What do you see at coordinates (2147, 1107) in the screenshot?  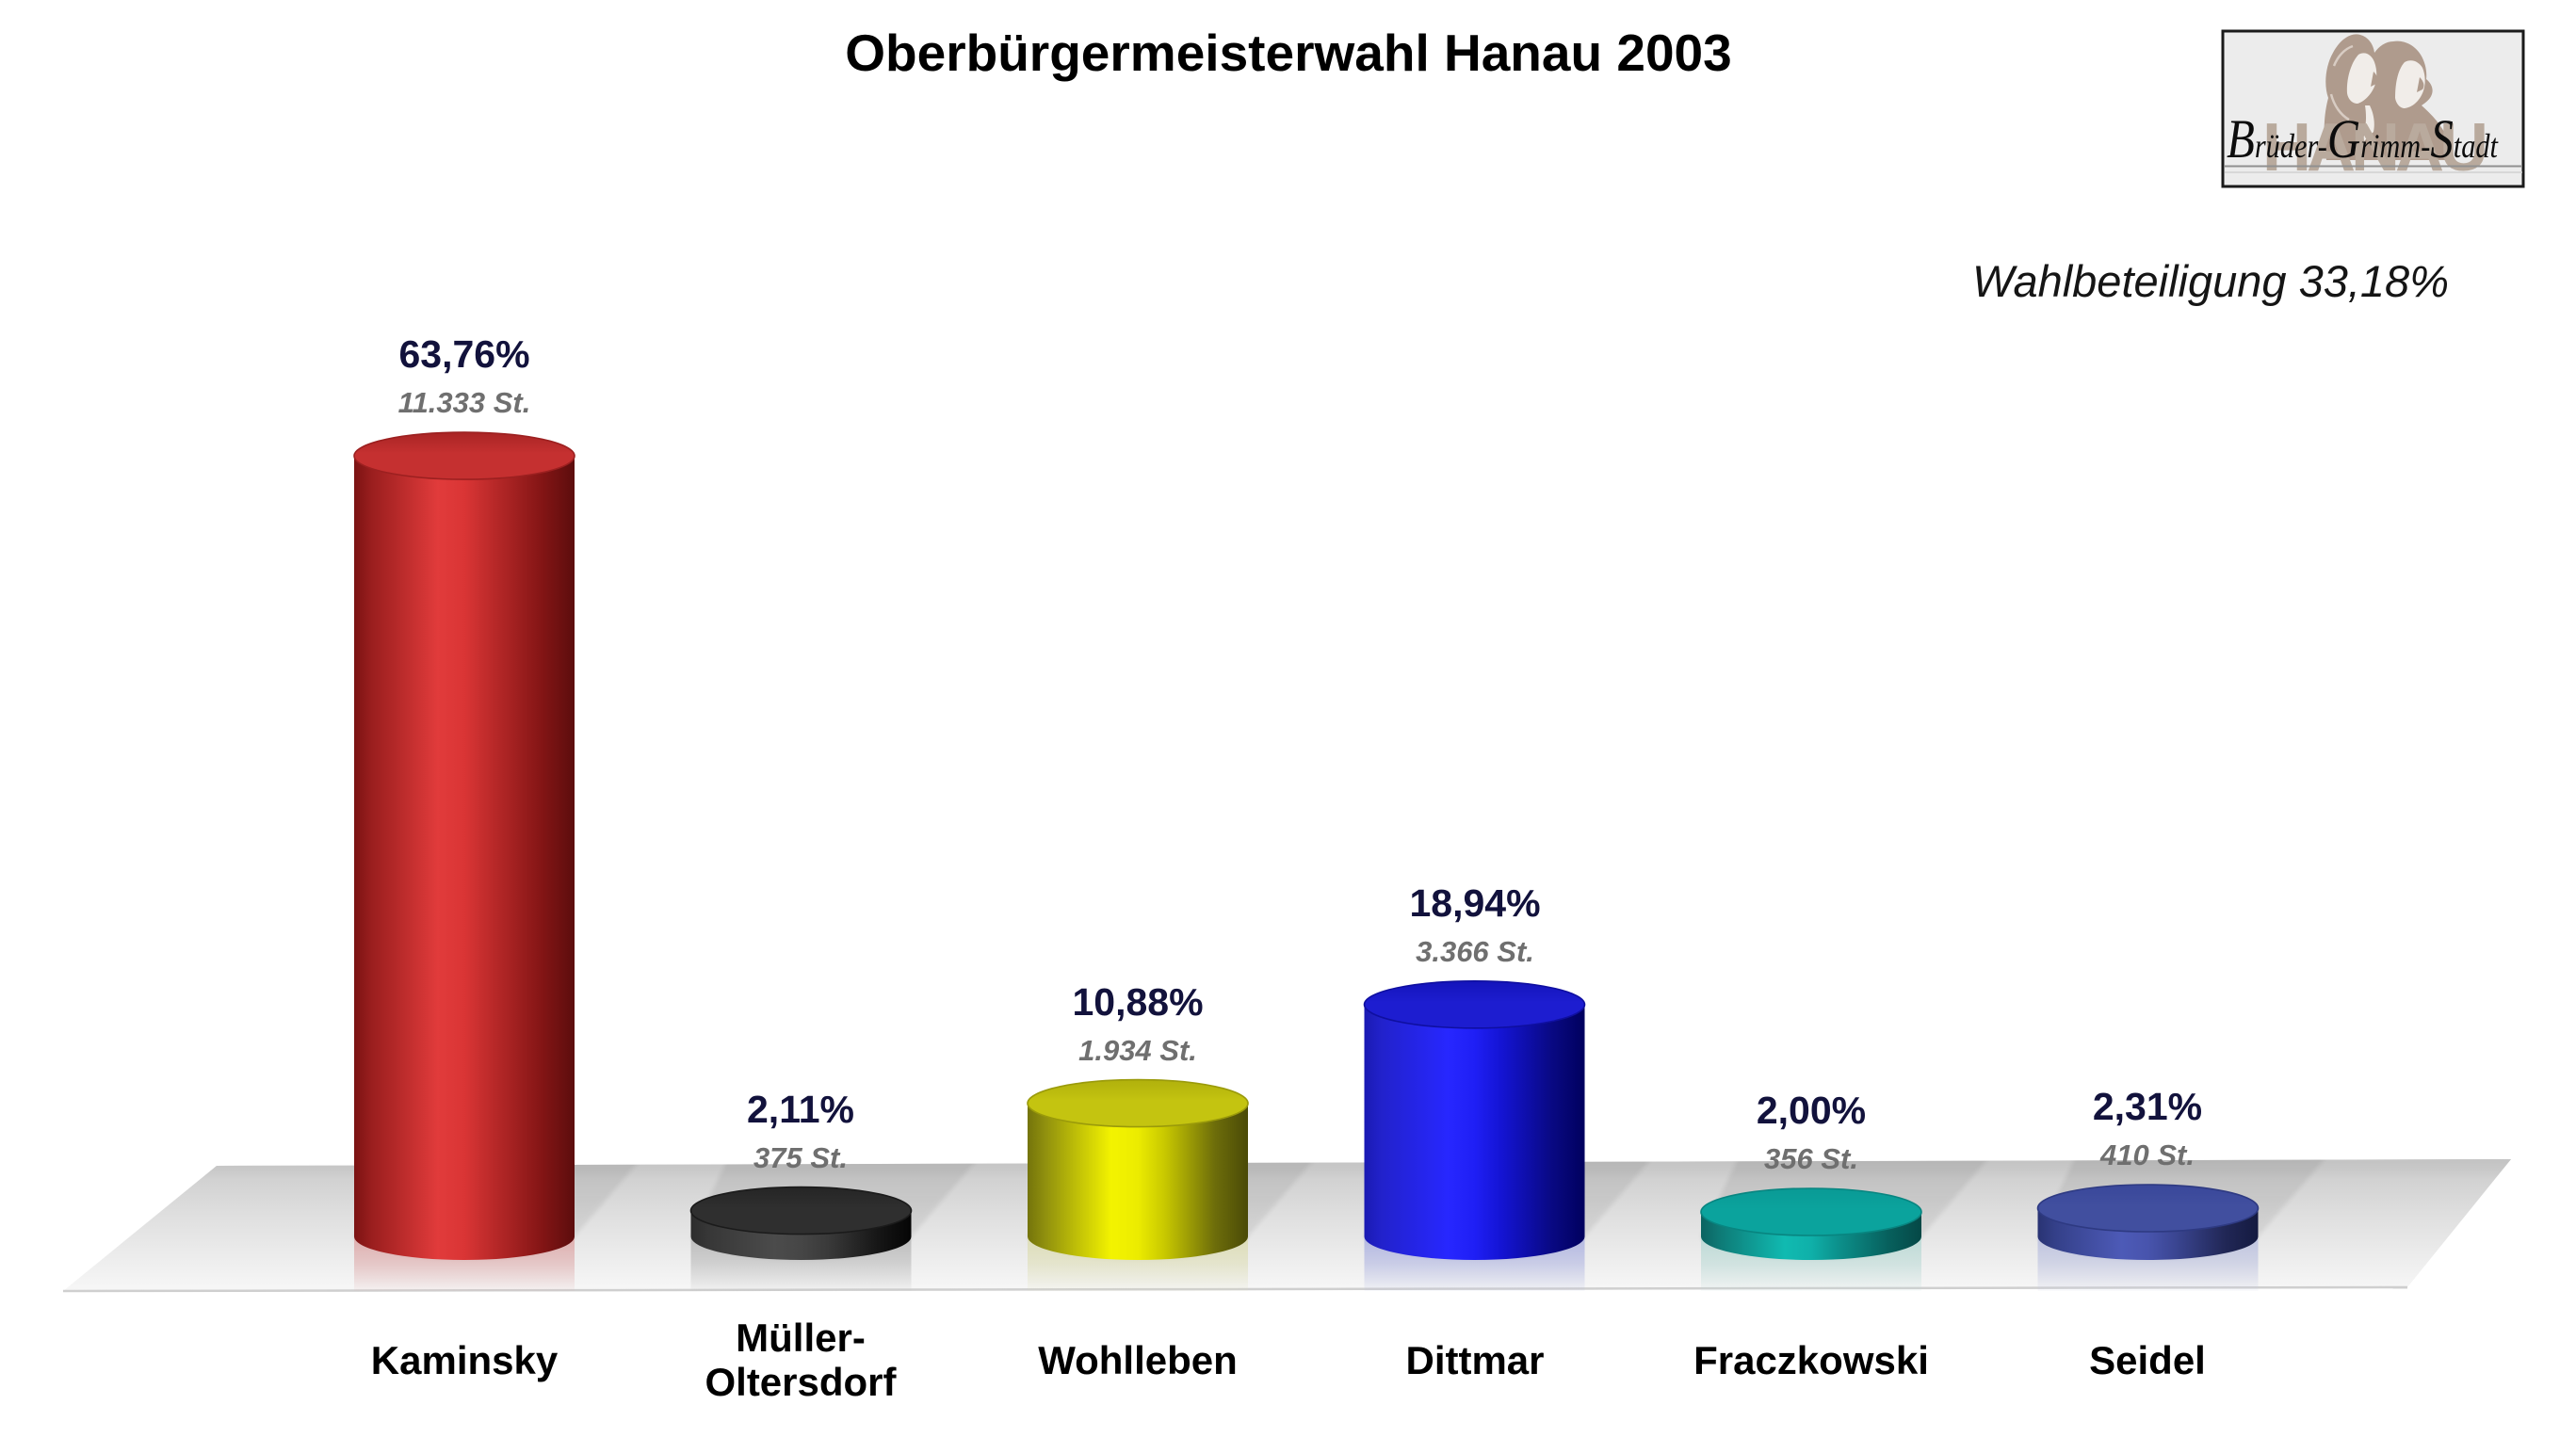 I see `svg-text: 2,31%` at bounding box center [2147, 1107].